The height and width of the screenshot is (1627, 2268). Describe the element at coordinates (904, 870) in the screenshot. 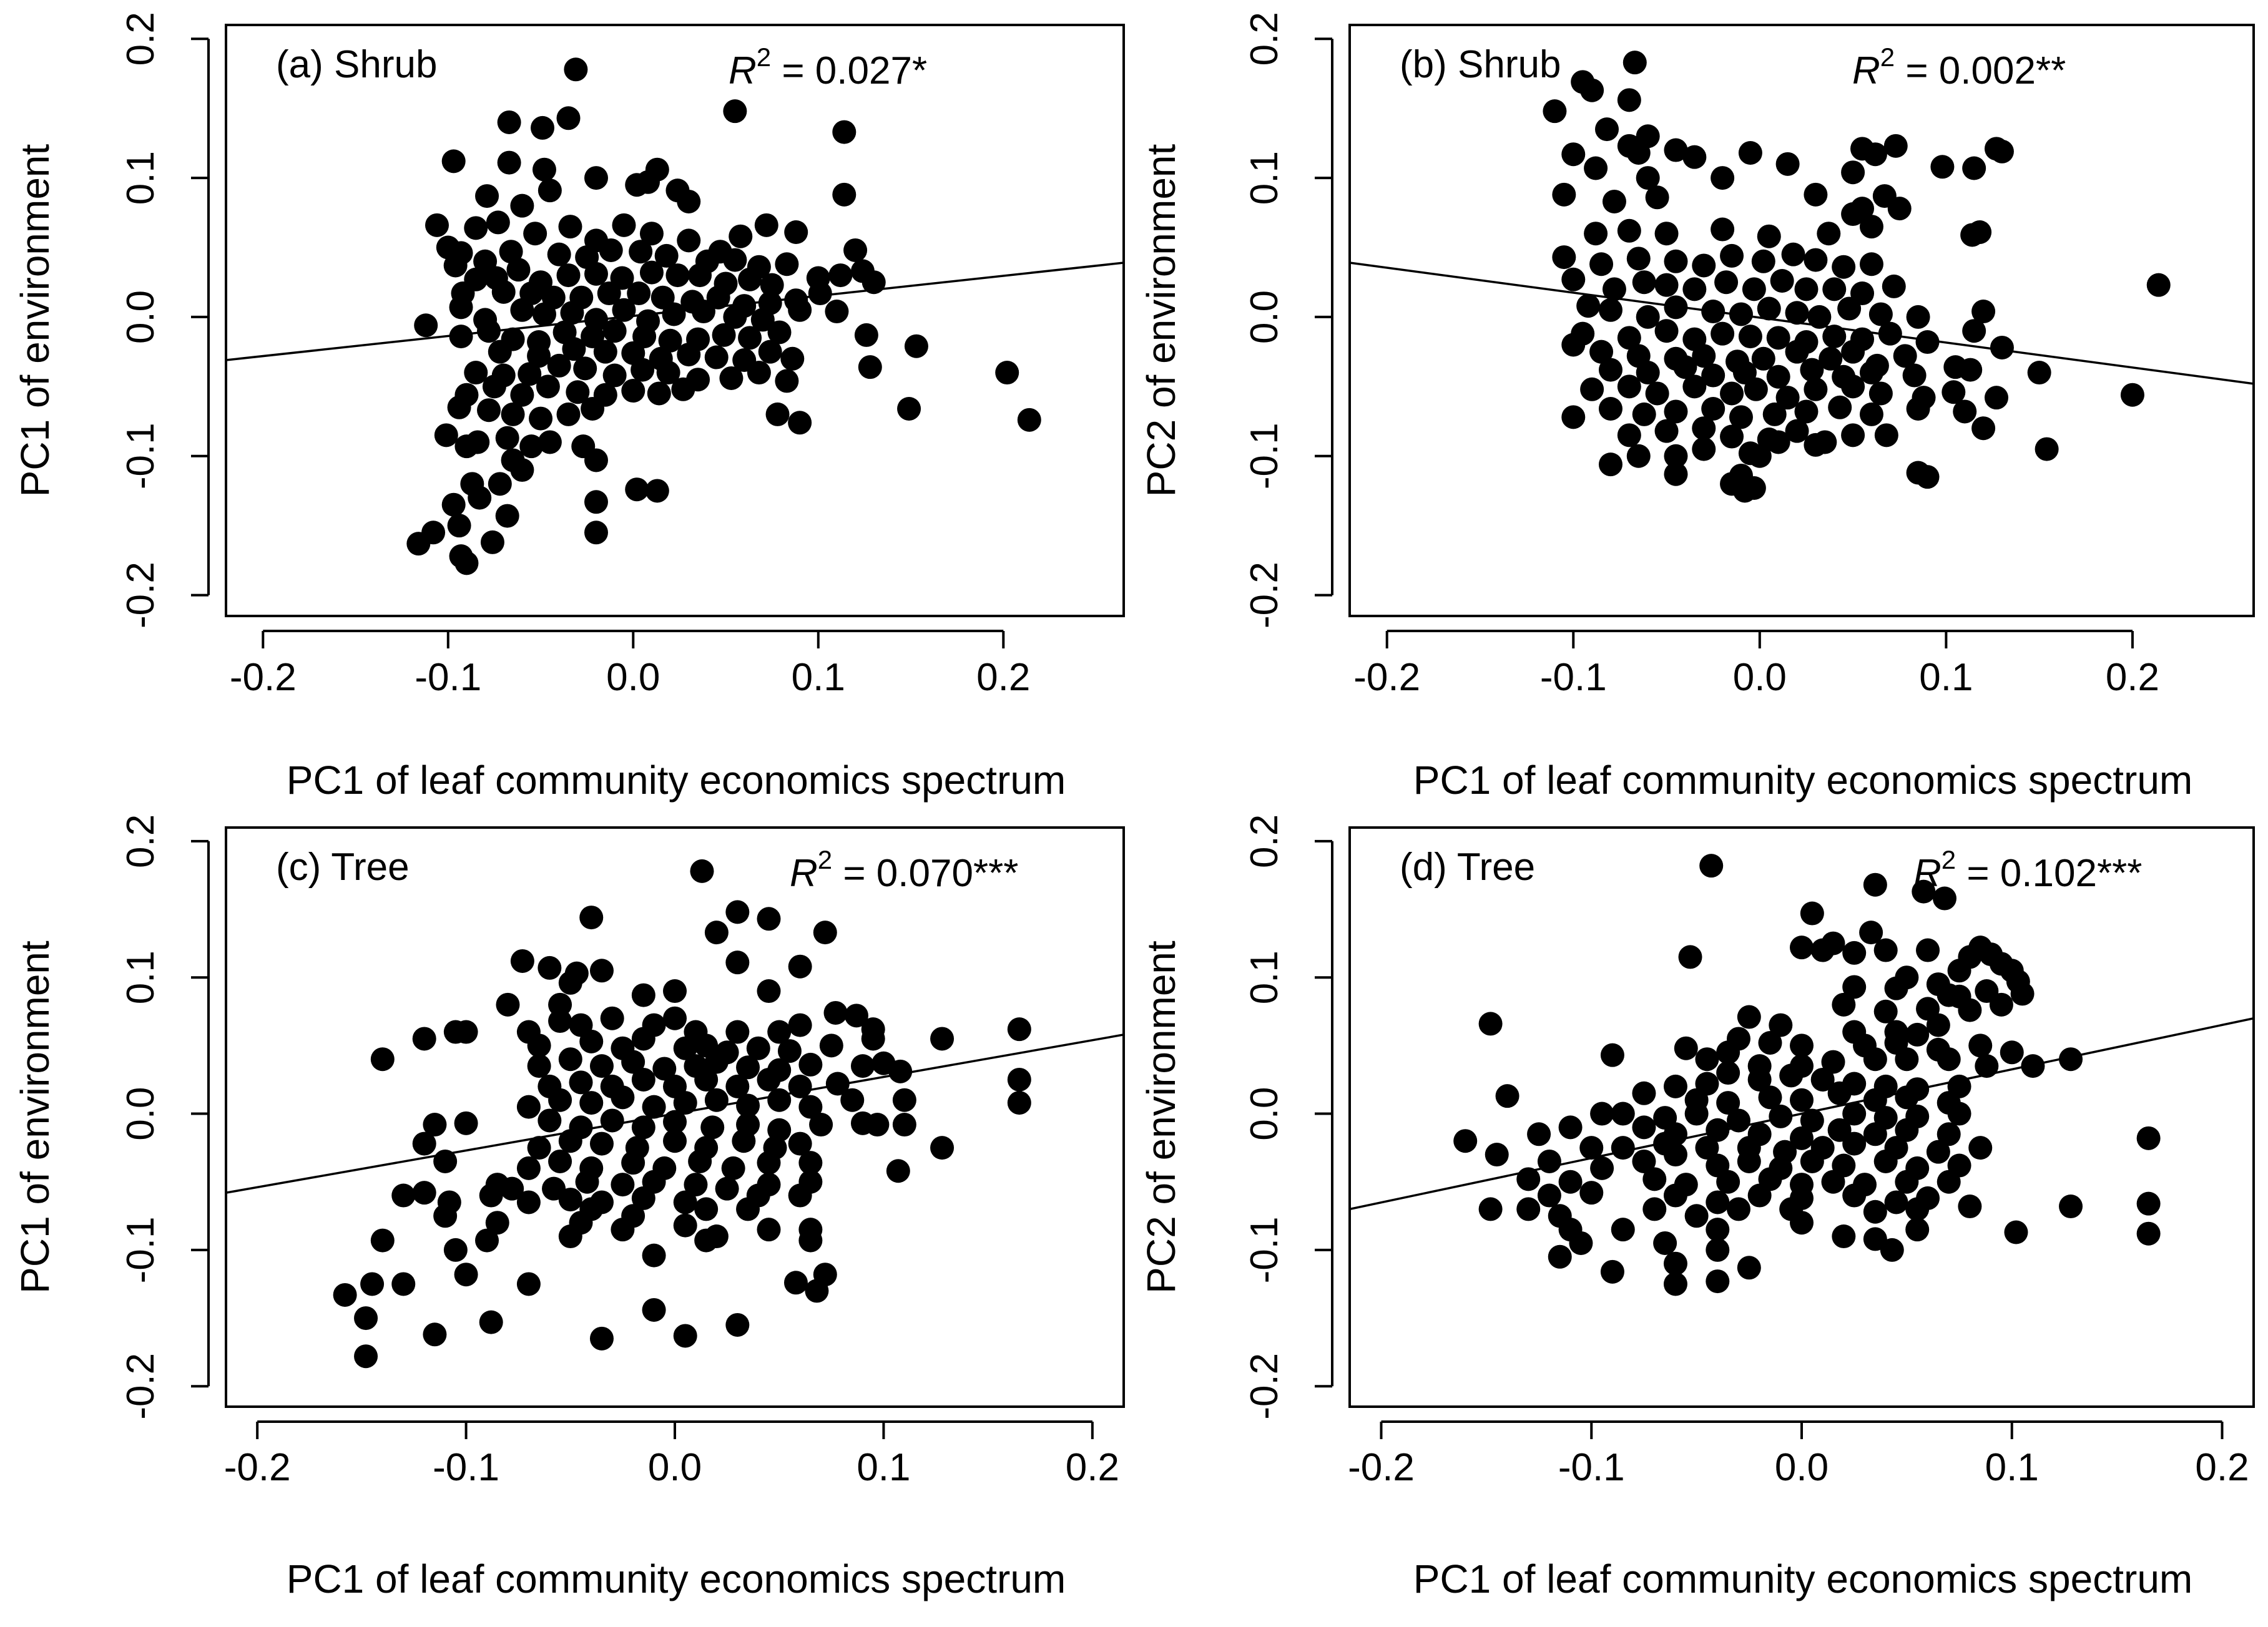

I see `r-squared-annotation: R2 = 0.070***` at that location.